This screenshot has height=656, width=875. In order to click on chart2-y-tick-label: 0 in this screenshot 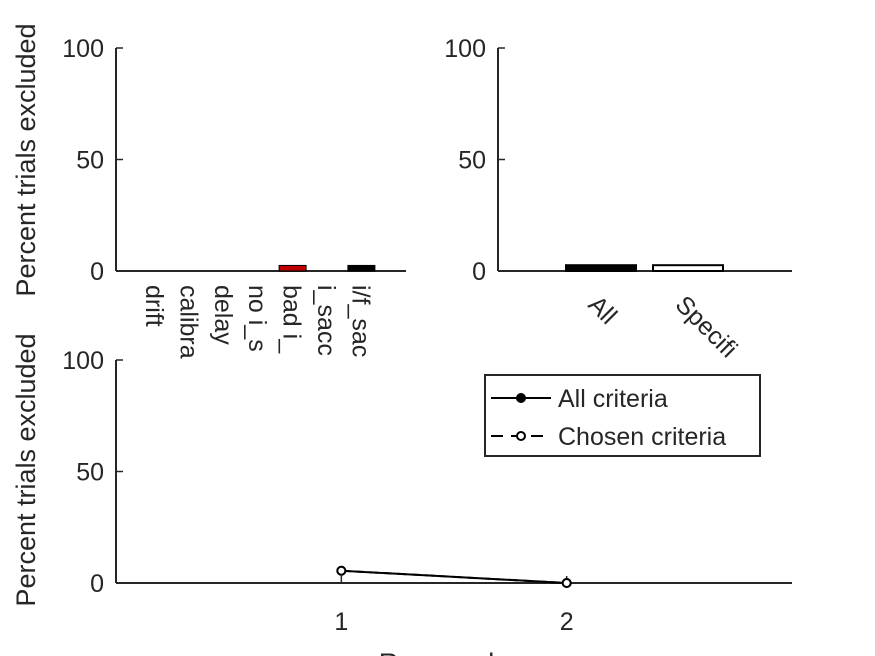, I will do `click(479, 272)`.